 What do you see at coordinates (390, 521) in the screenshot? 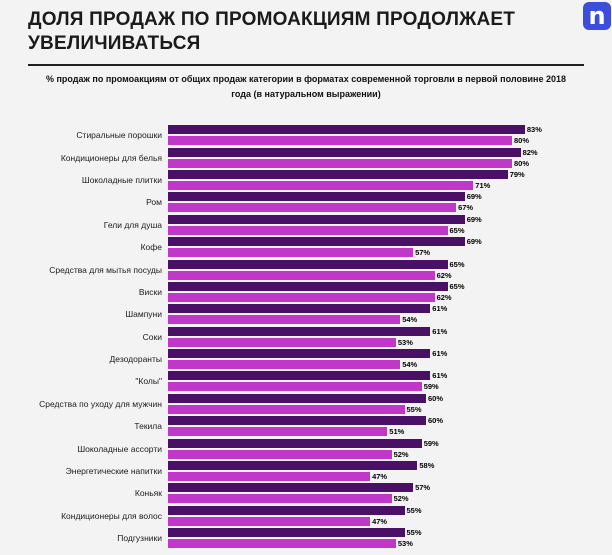
I see `bar-row: 47%` at bounding box center [390, 521].